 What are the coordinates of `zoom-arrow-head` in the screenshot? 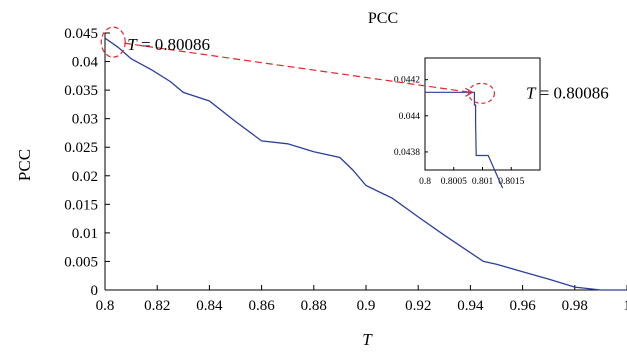 It's located at (469, 92).